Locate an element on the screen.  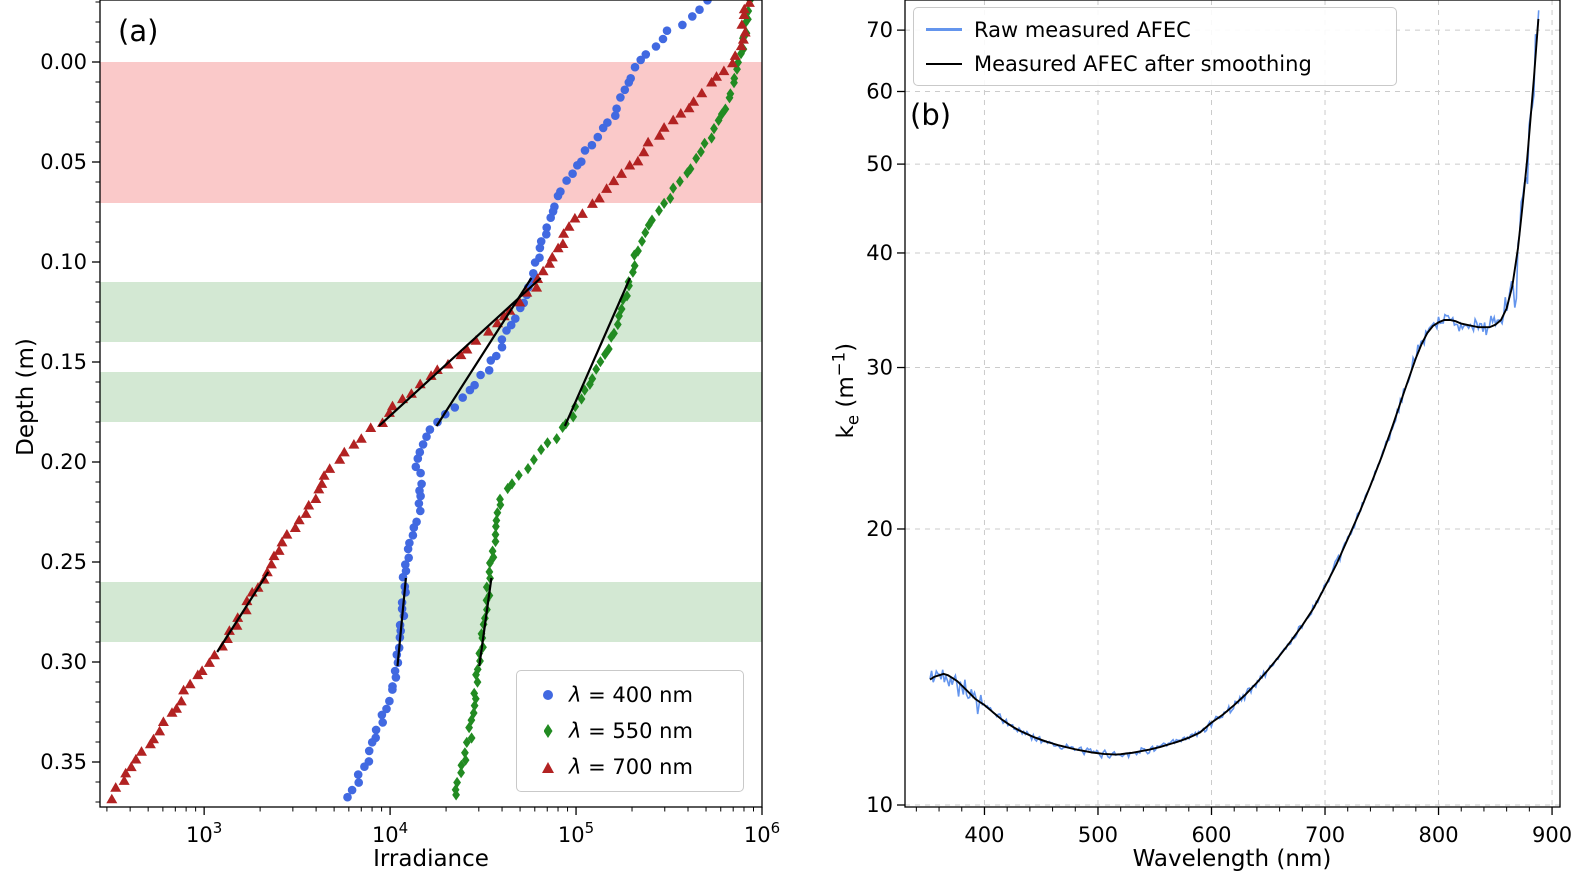
svg-text: 900 is located at coordinates (1552, 835).